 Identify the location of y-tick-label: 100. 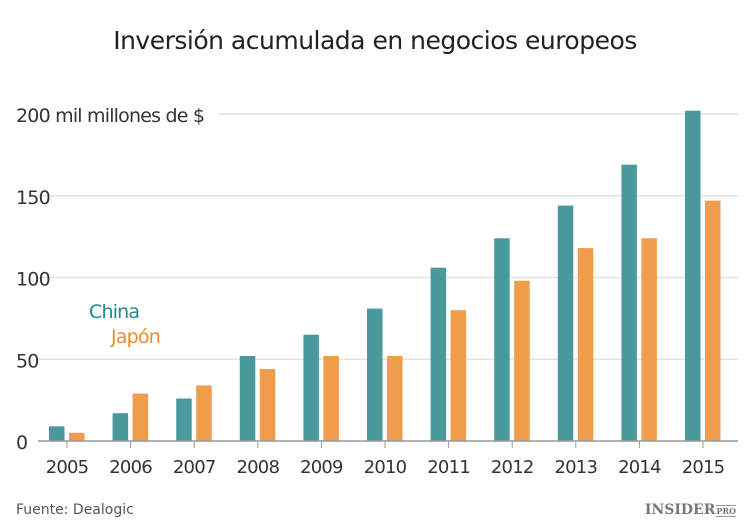
(33, 280).